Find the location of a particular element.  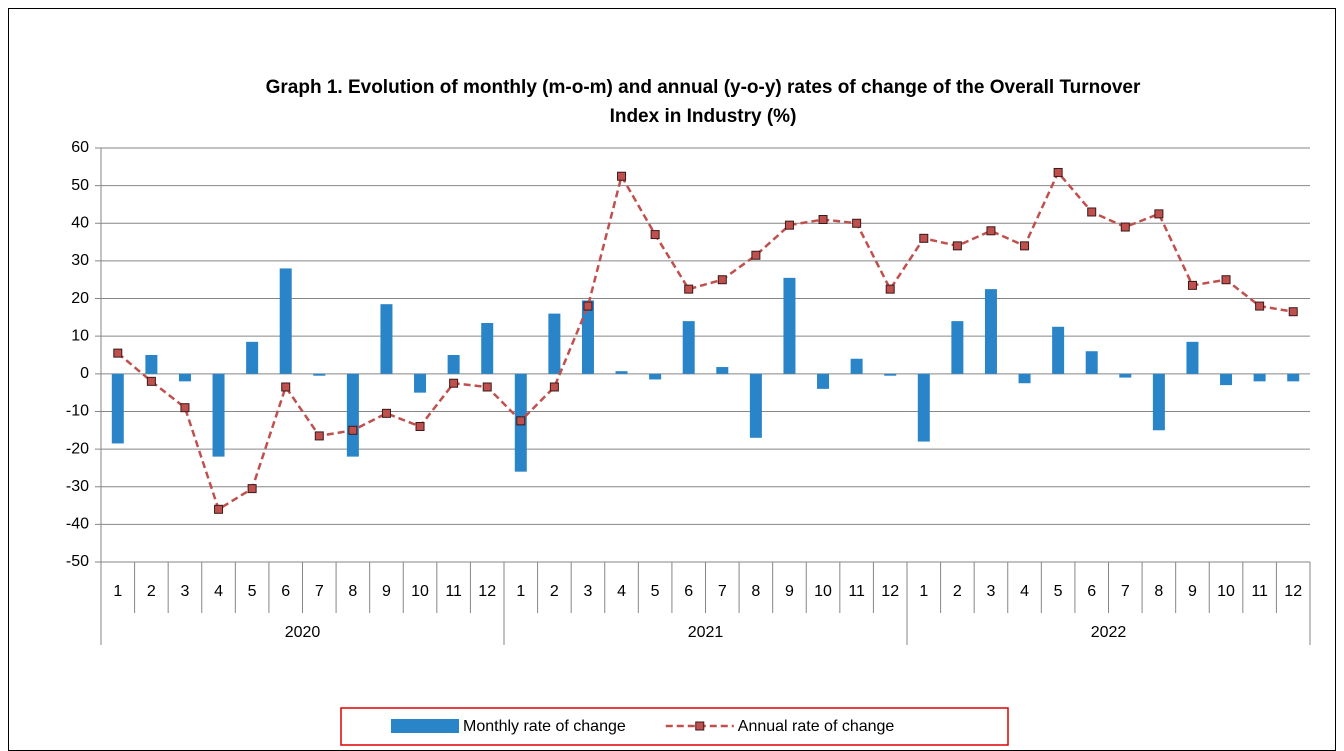

y-tick-label: 0 is located at coordinates (84, 373).